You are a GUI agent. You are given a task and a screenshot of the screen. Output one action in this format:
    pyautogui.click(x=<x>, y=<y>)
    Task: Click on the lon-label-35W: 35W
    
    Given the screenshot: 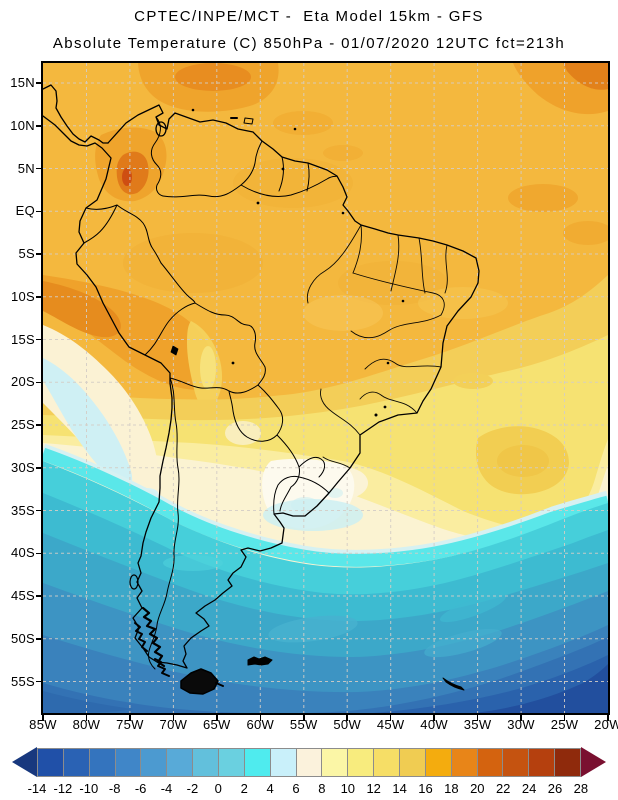 What is the action you would take?
    pyautogui.click(x=477, y=724)
    